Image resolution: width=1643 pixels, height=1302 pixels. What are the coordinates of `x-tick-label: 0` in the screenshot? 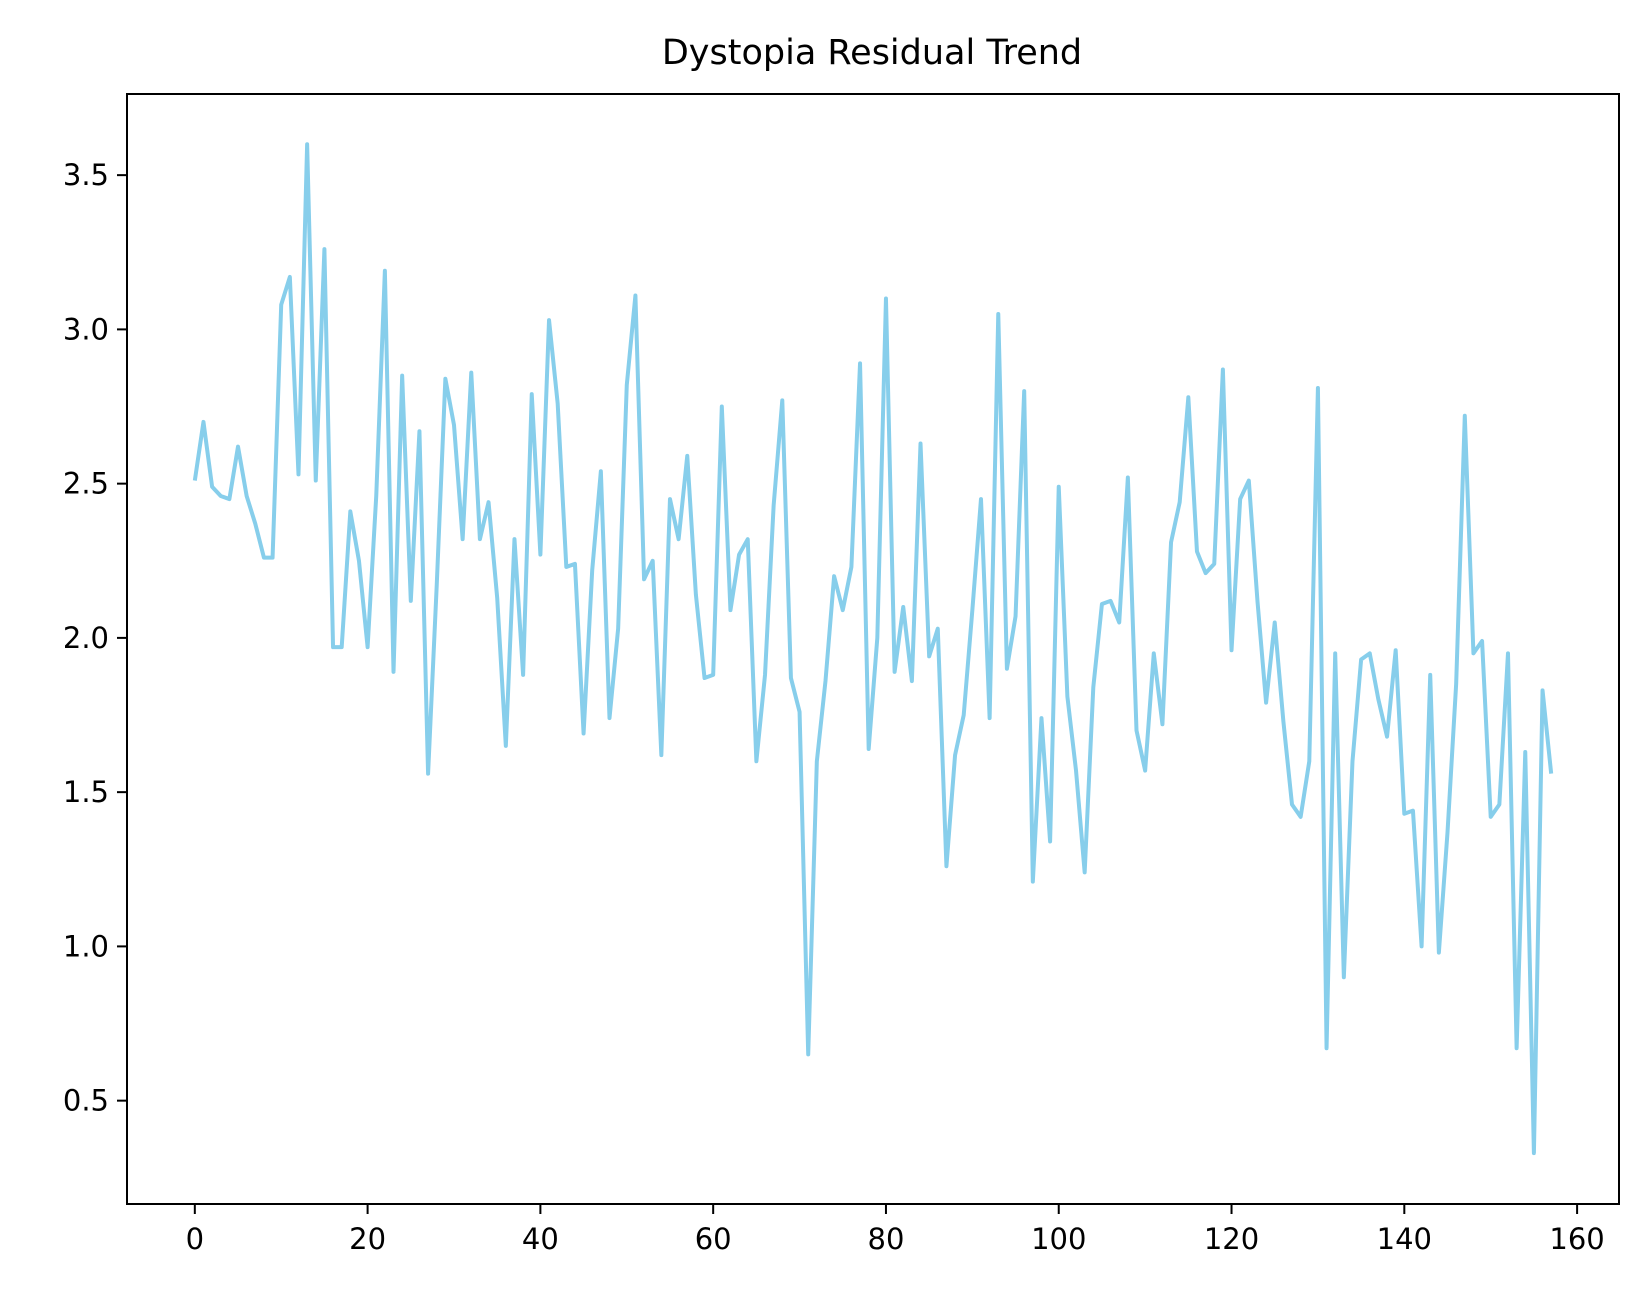 It's located at (195, 1239).